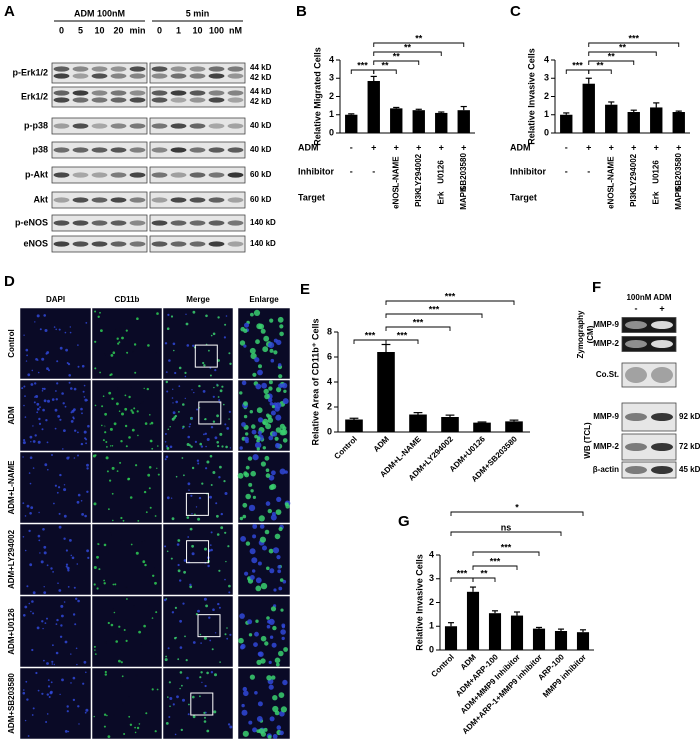 The image size is (700, 746). What do you see at coordinates (331, 96) in the screenshot?
I see `y-tick-label: 2` at bounding box center [331, 96].